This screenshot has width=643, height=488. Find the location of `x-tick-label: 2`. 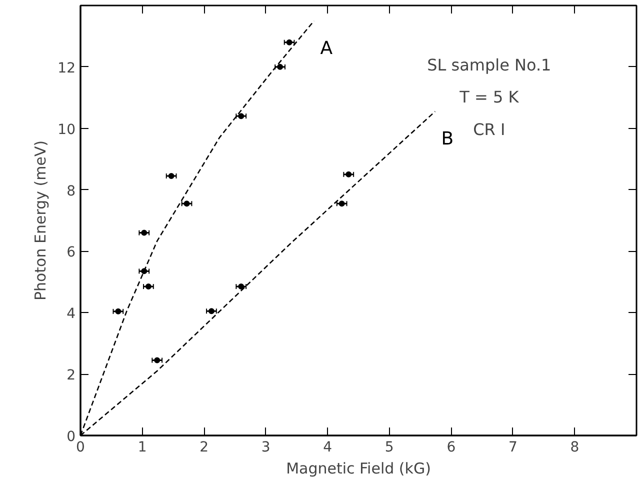

x-tick-label: 2 is located at coordinates (204, 448).